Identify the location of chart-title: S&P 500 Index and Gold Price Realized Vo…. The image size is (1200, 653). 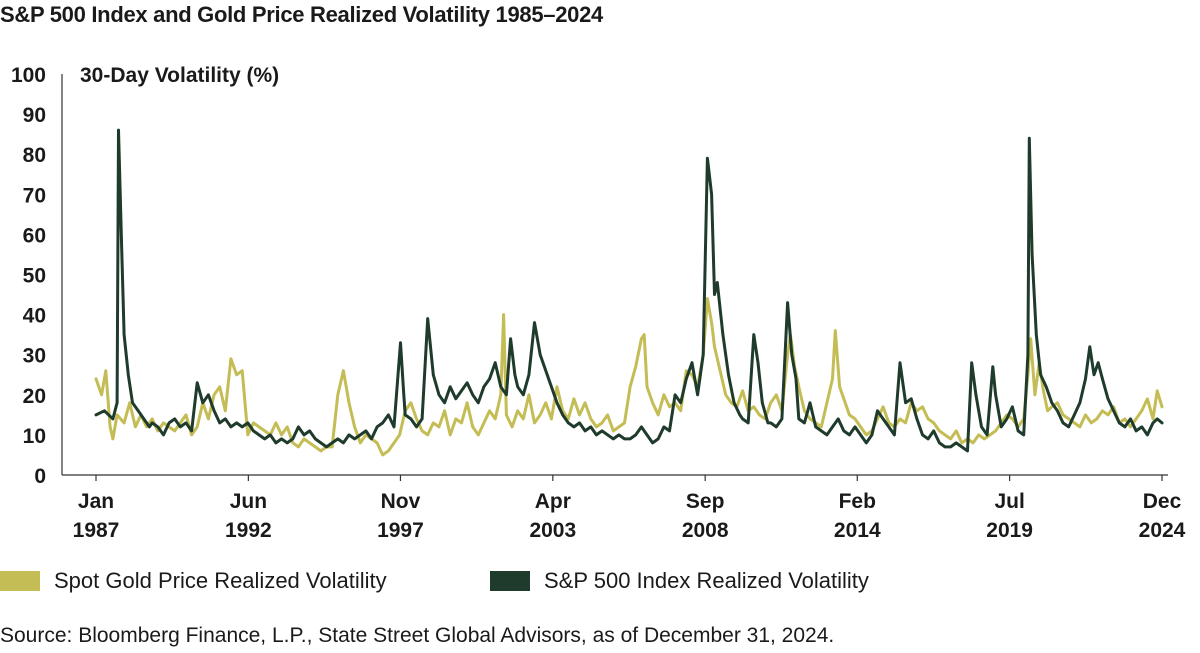
(301, 14).